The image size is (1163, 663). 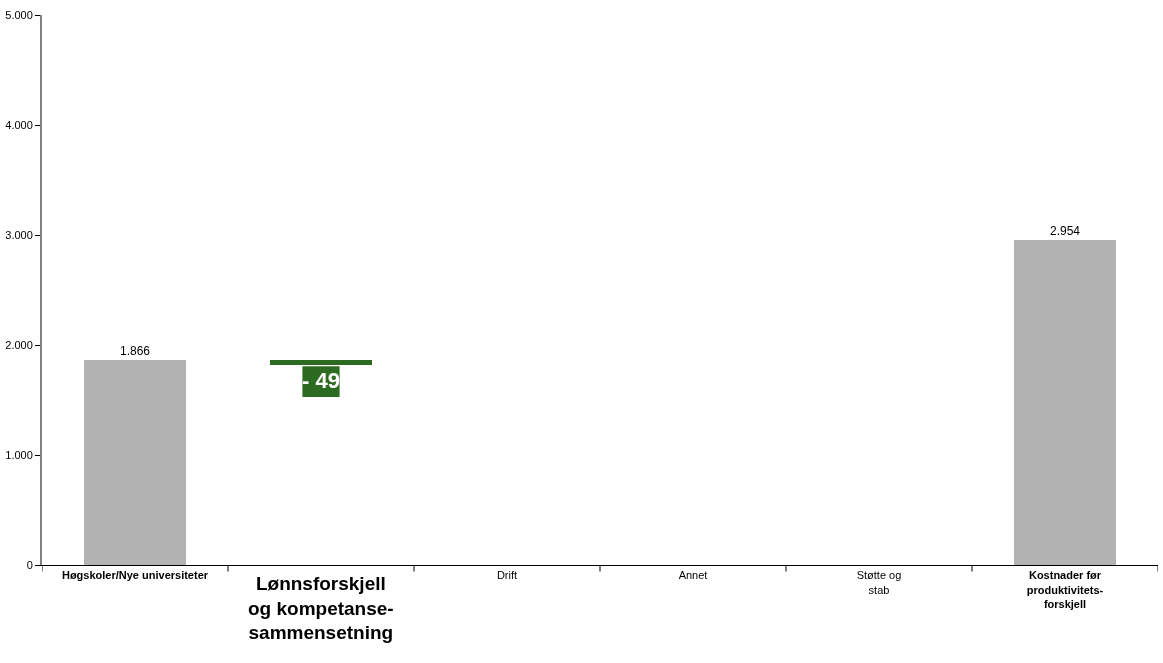 I want to click on y-tick-label: 2.000, so click(x=19, y=344).